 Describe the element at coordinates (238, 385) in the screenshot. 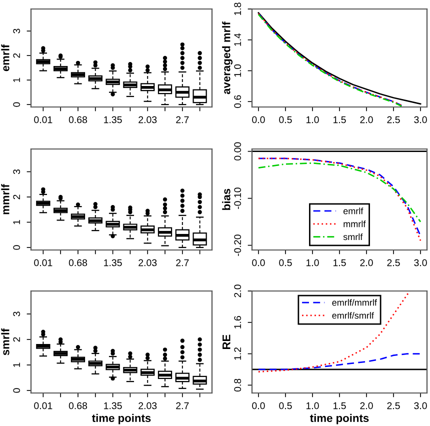

I see `y-tick-label: 0.8` at that location.